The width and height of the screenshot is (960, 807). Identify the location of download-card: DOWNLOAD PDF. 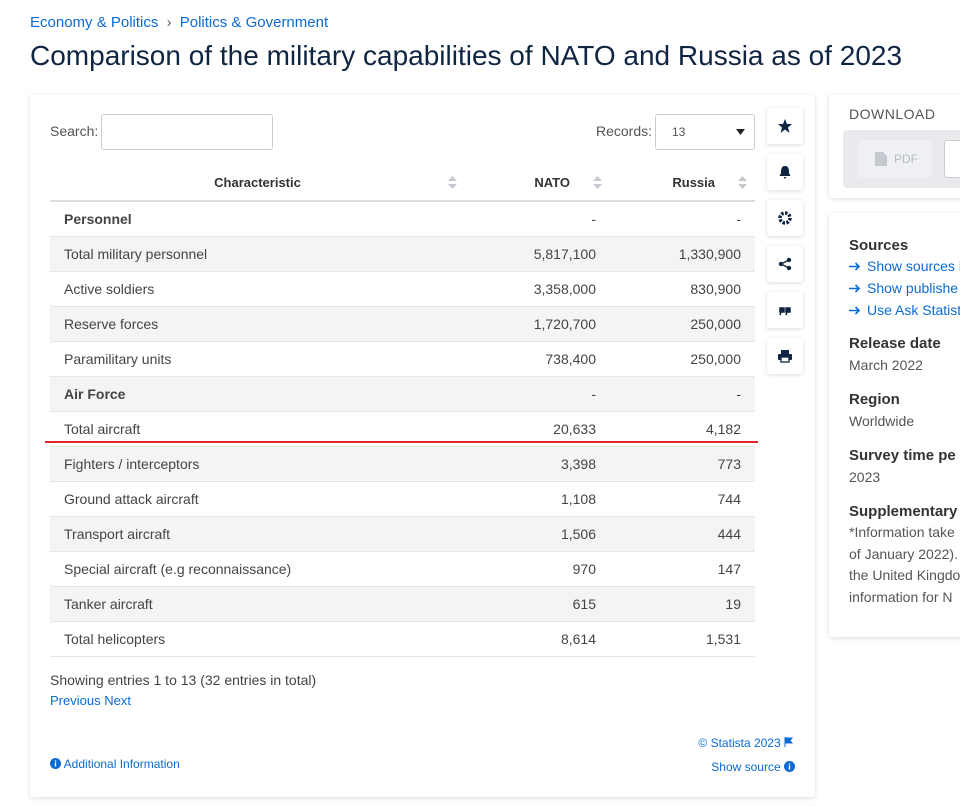
(894, 146).